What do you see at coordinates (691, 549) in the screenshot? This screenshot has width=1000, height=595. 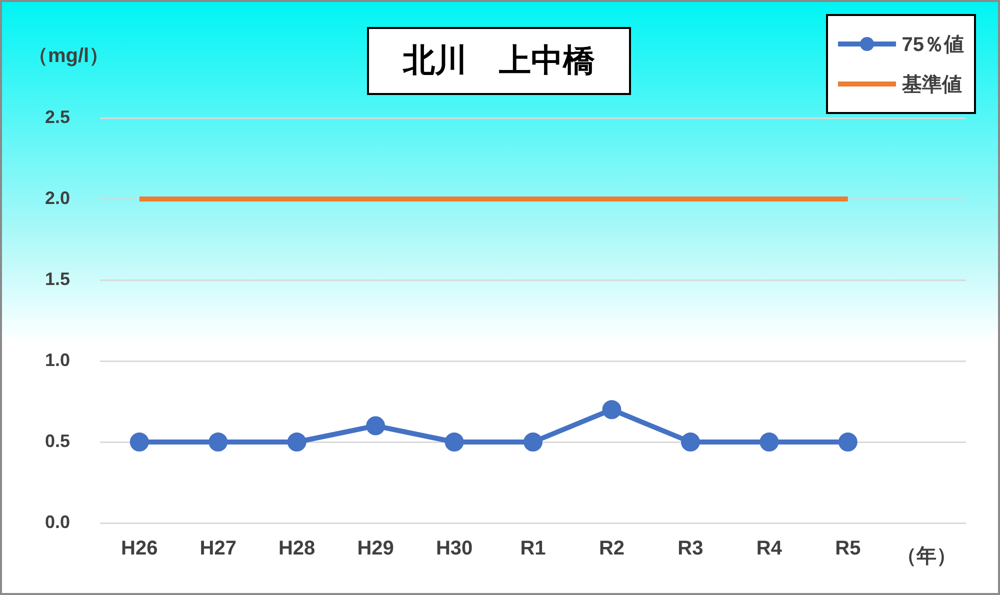 I see `x-tick-label: R3` at bounding box center [691, 549].